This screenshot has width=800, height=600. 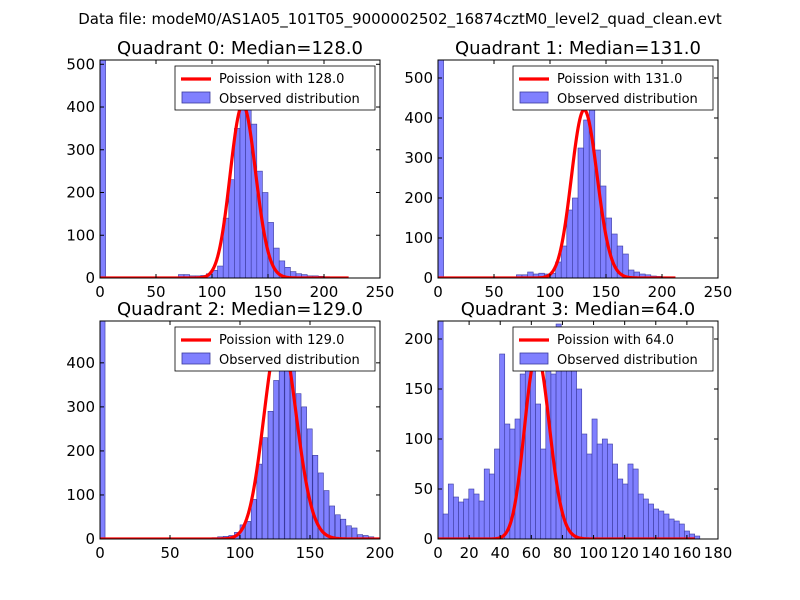 I want to click on legend-label-observed: Observed distribution, so click(x=289, y=99).